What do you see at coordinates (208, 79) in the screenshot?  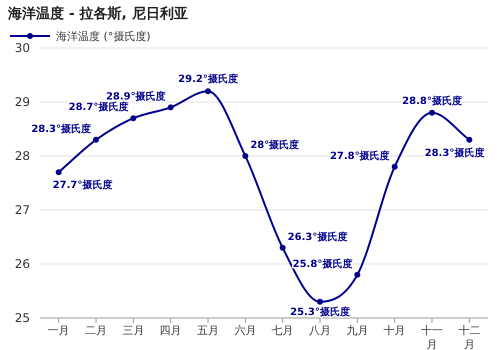 I see `data-label: 29.2°摄氏度` at bounding box center [208, 79].